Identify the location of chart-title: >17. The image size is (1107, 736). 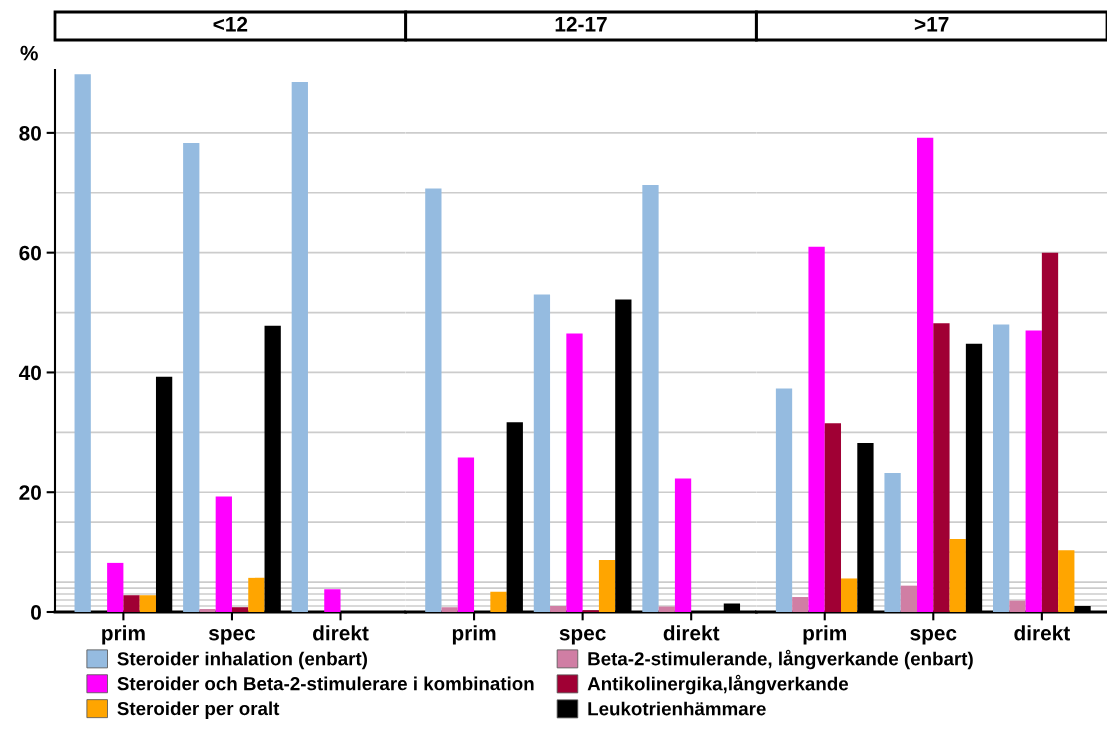
(931, 24).